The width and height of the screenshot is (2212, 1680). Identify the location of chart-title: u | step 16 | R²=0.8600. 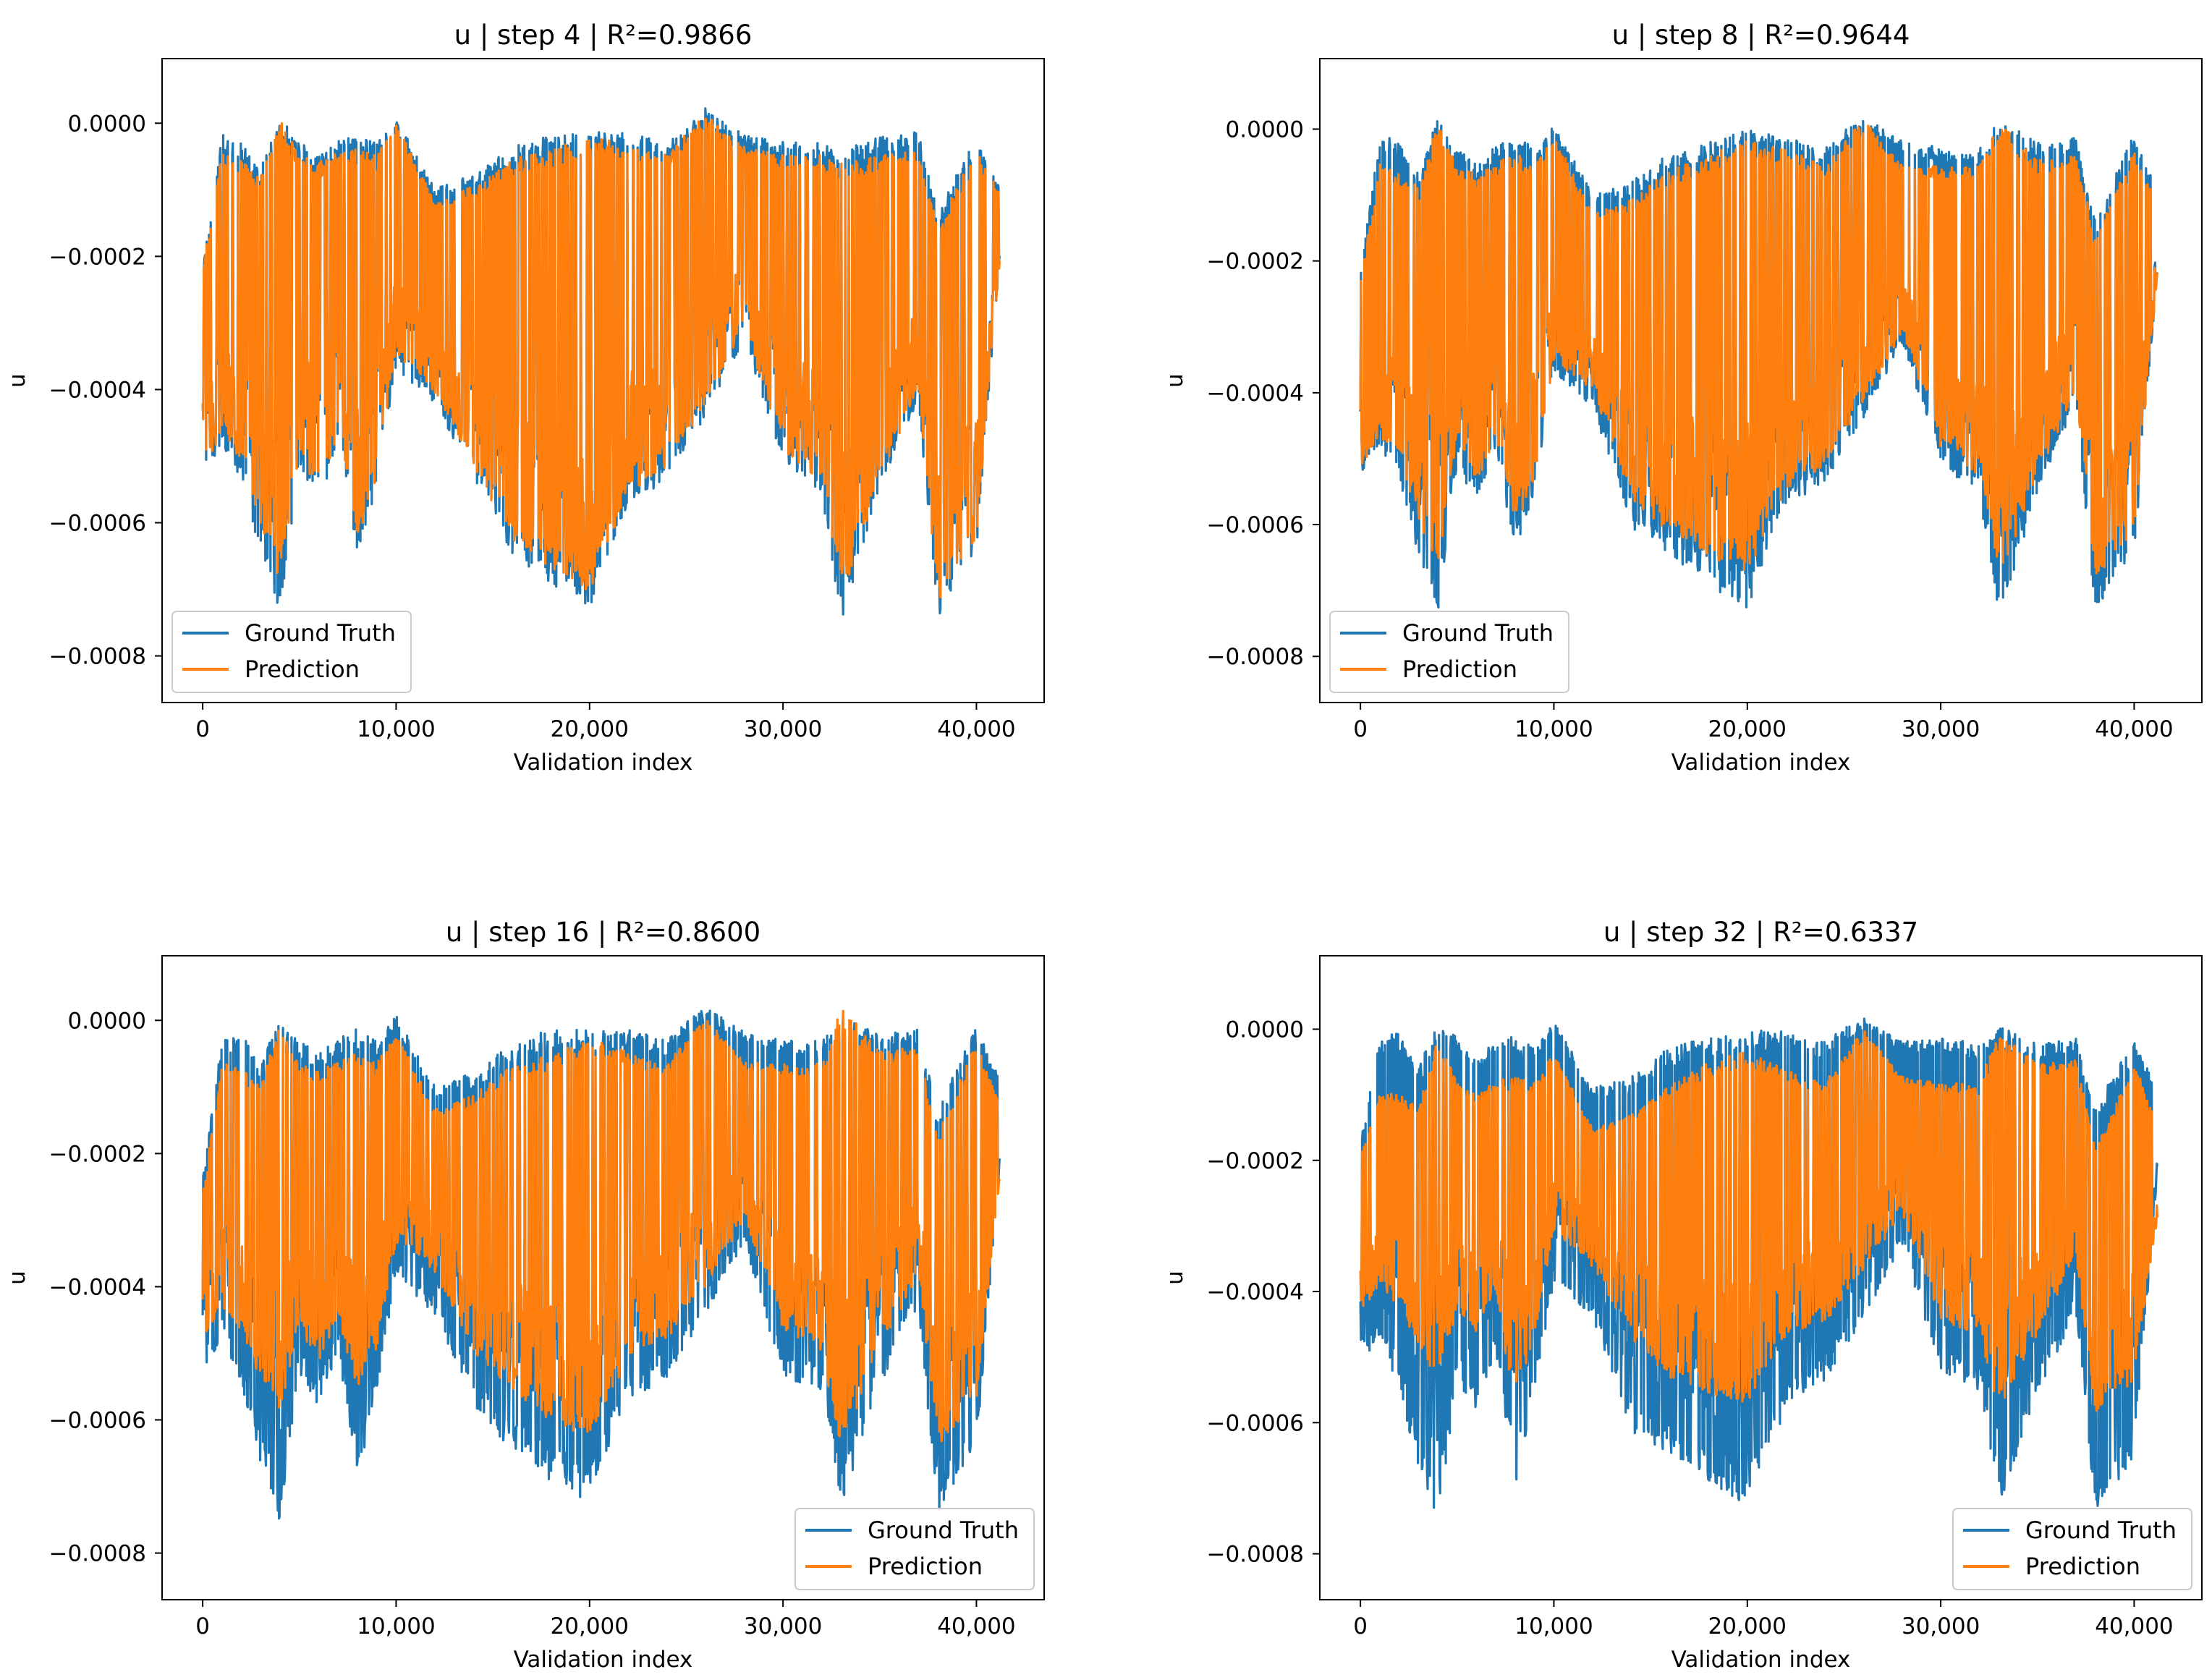
(603, 932).